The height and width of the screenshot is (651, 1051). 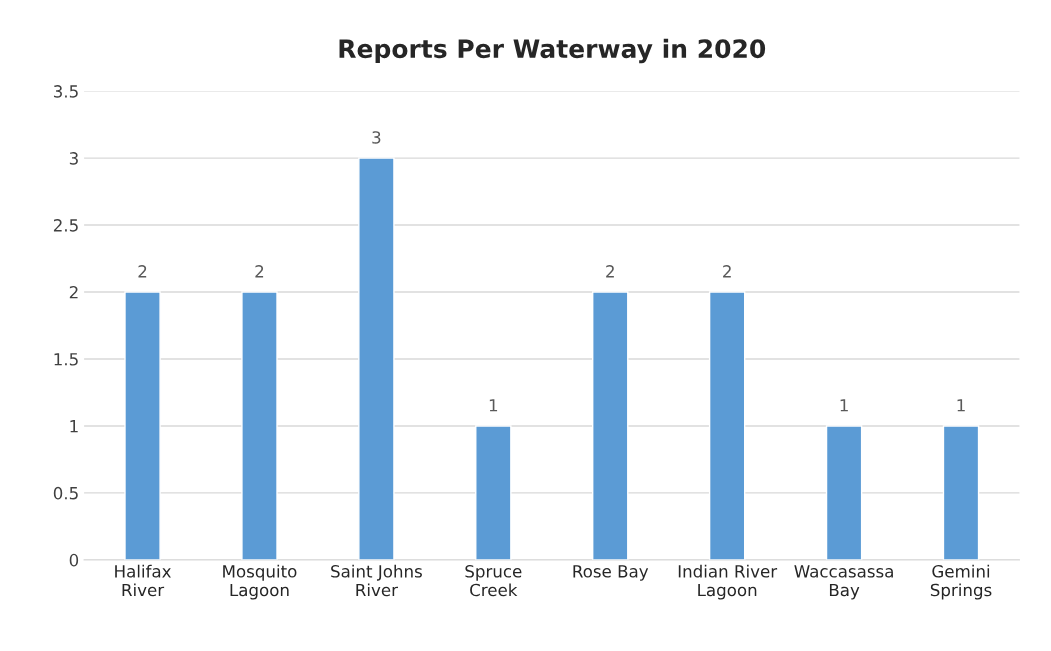 What do you see at coordinates (376, 137) in the screenshot?
I see `data-label: 3` at bounding box center [376, 137].